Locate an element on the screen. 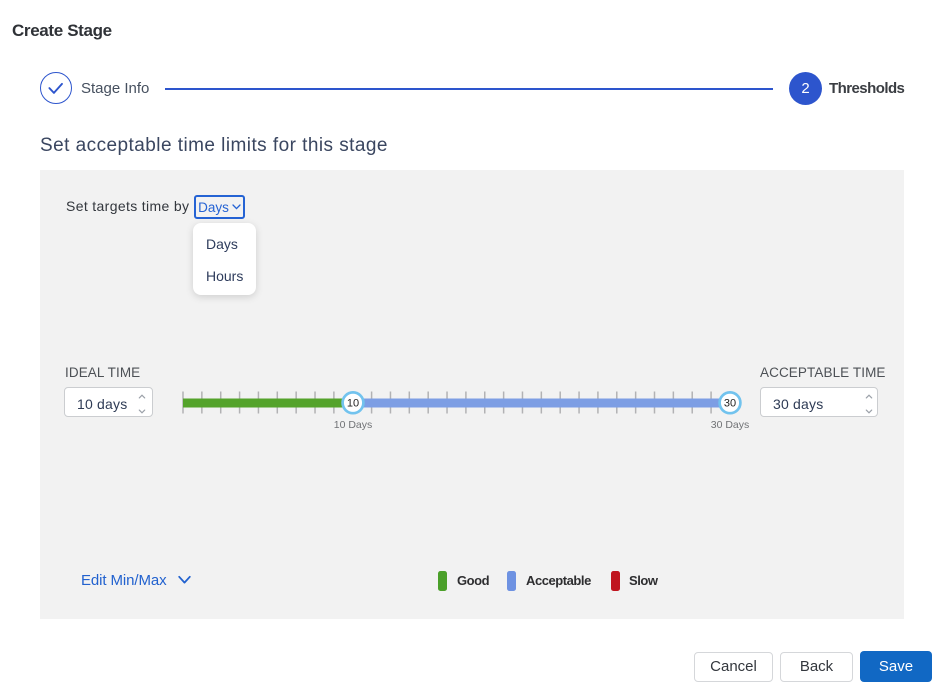  svg-text: 10 Days is located at coordinates (353, 425).